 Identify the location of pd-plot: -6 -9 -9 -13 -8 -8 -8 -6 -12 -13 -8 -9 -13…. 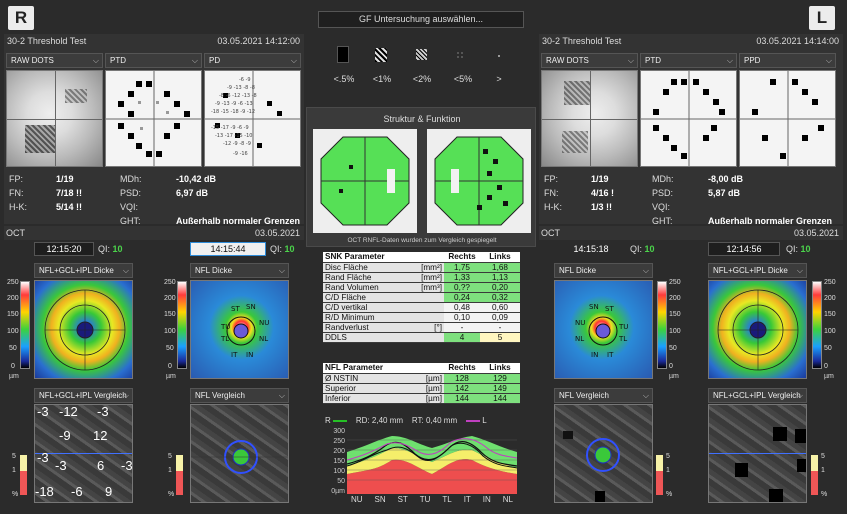
(252, 118).